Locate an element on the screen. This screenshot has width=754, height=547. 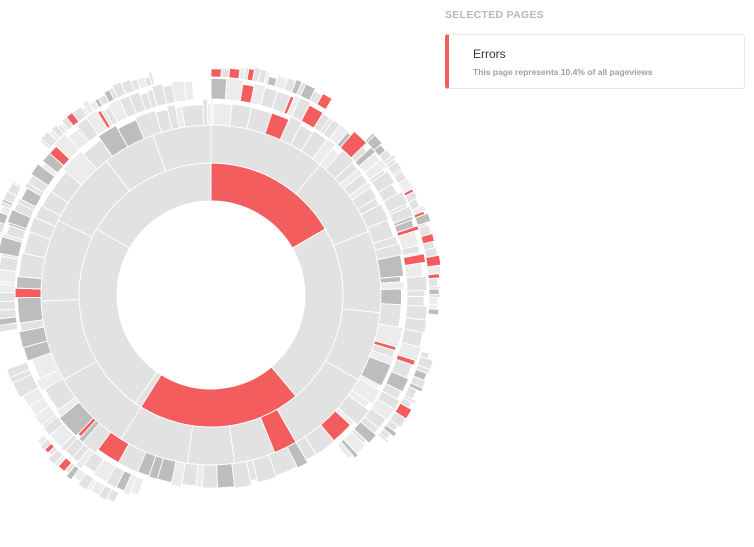
selected-pages-heading: SELECTED PAGES is located at coordinates (495, 15).